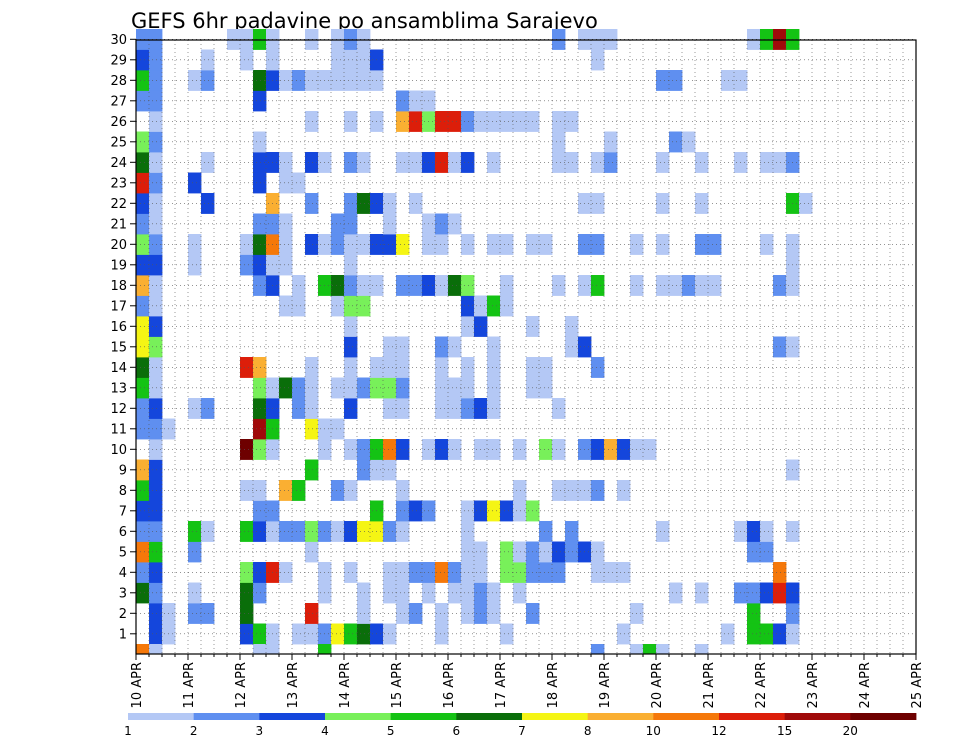 This screenshot has width=960, height=742. Describe the element at coordinates (189, 685) in the screenshot. I see `x-tick-label: 11 APR` at that location.